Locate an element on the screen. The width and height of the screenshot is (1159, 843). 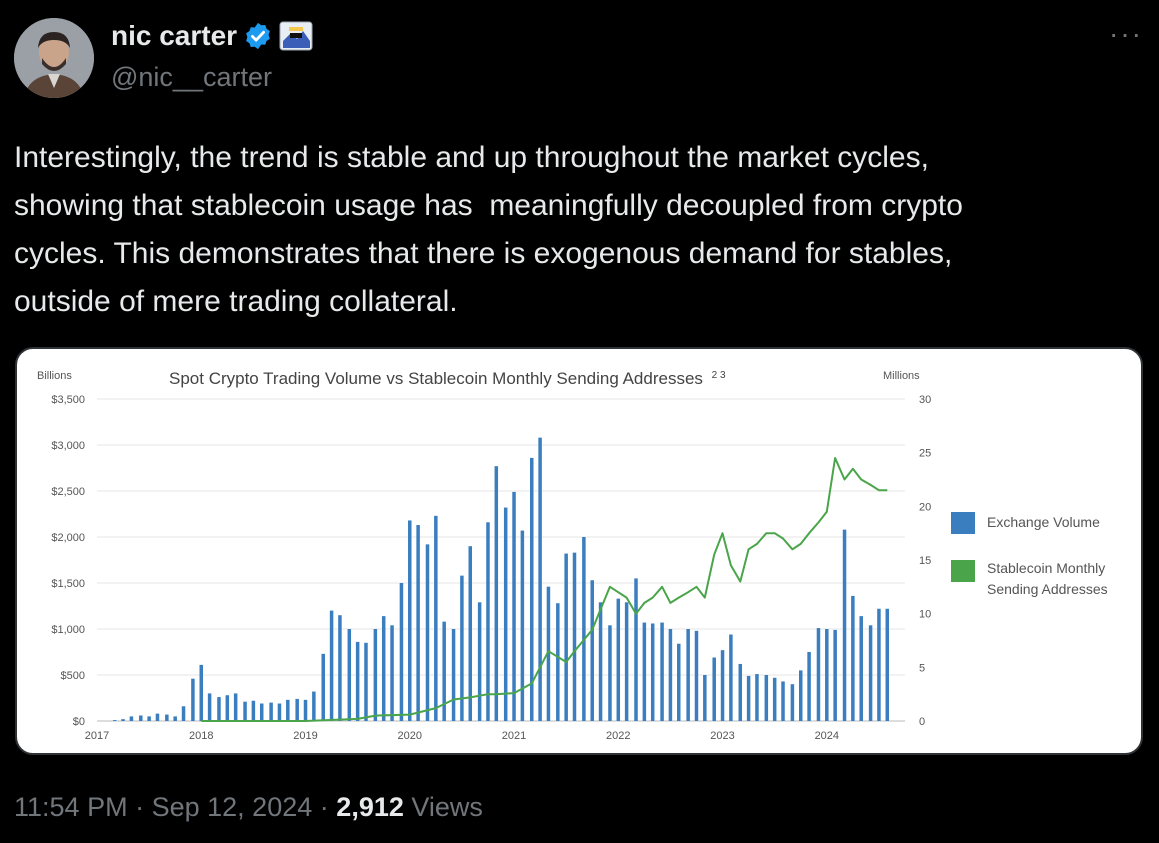
author-name-row: nic carter is located at coordinates (212, 36).